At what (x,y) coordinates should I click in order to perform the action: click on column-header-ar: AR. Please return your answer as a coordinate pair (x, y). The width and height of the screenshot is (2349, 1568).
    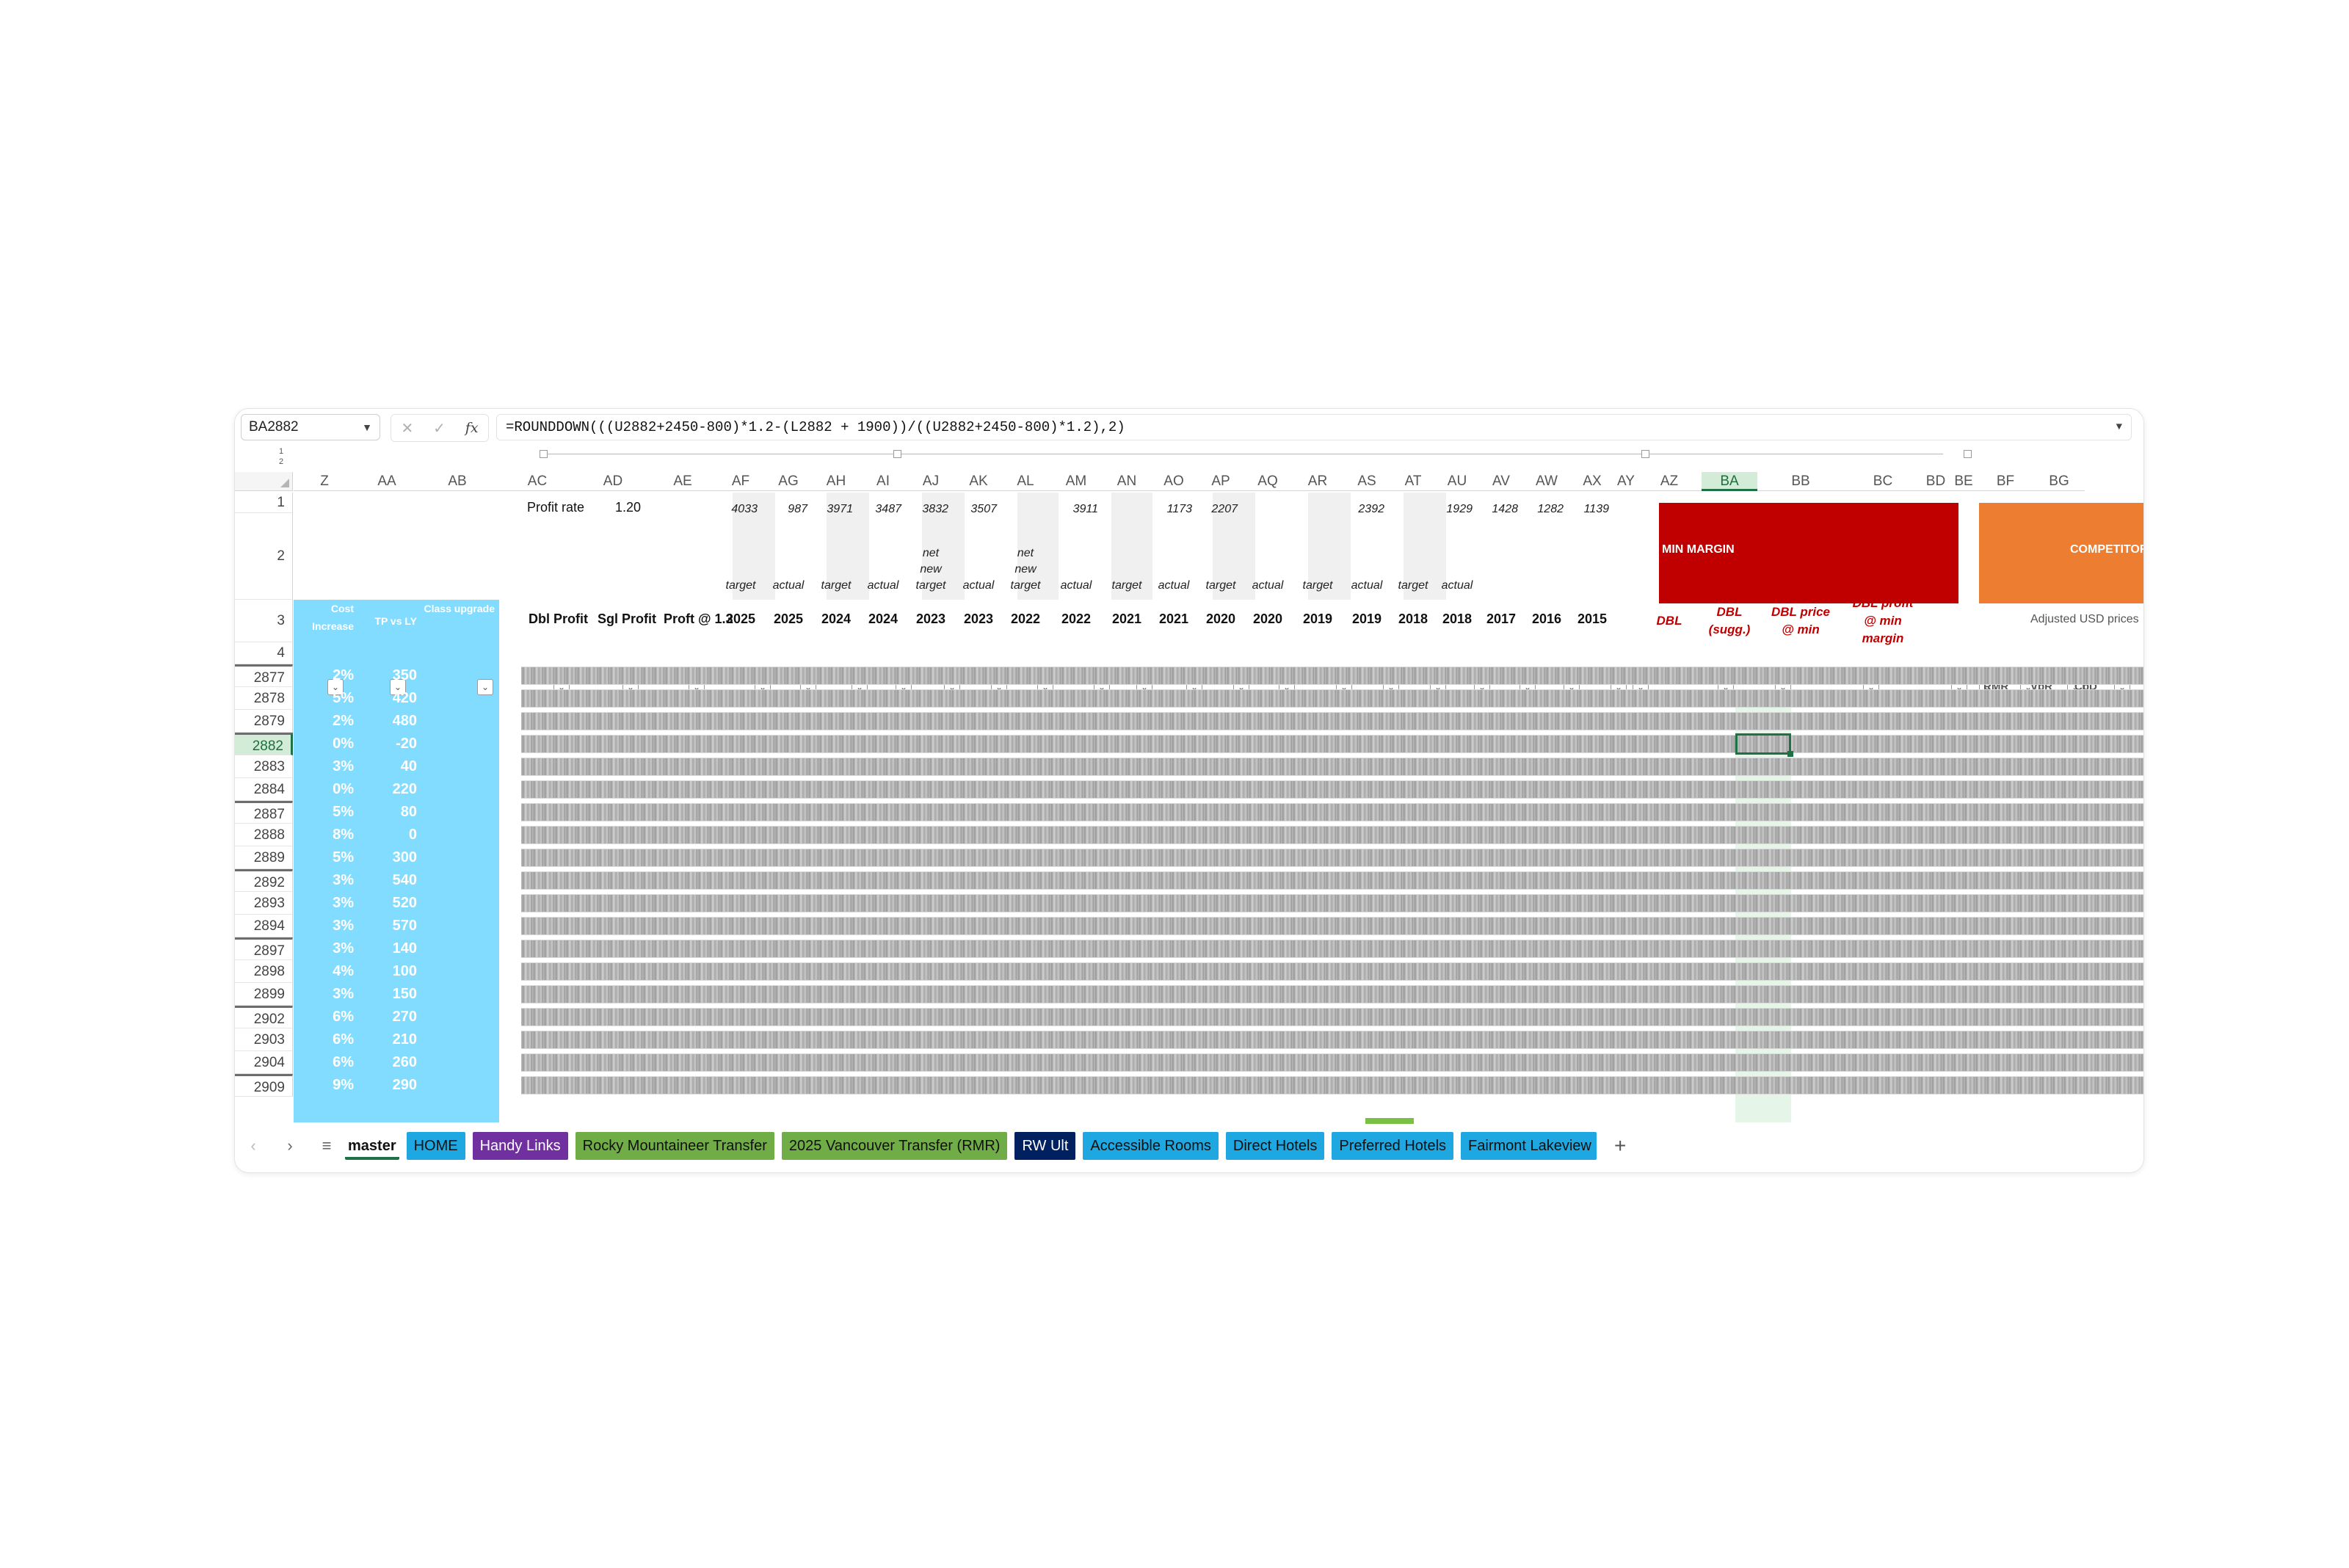
    Looking at the image, I should click on (1317, 482).